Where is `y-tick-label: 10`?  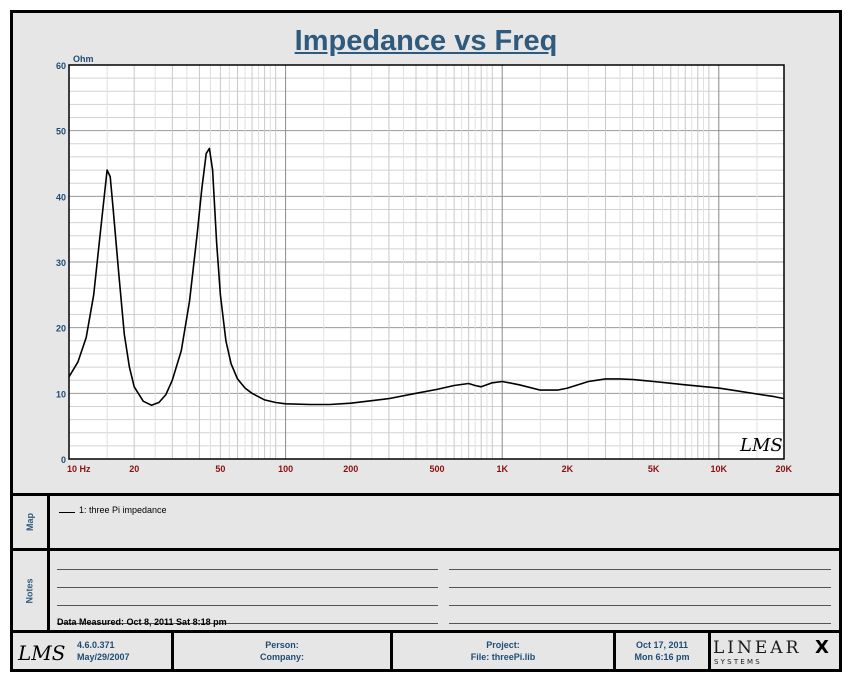 y-tick-label: 10 is located at coordinates (61, 394).